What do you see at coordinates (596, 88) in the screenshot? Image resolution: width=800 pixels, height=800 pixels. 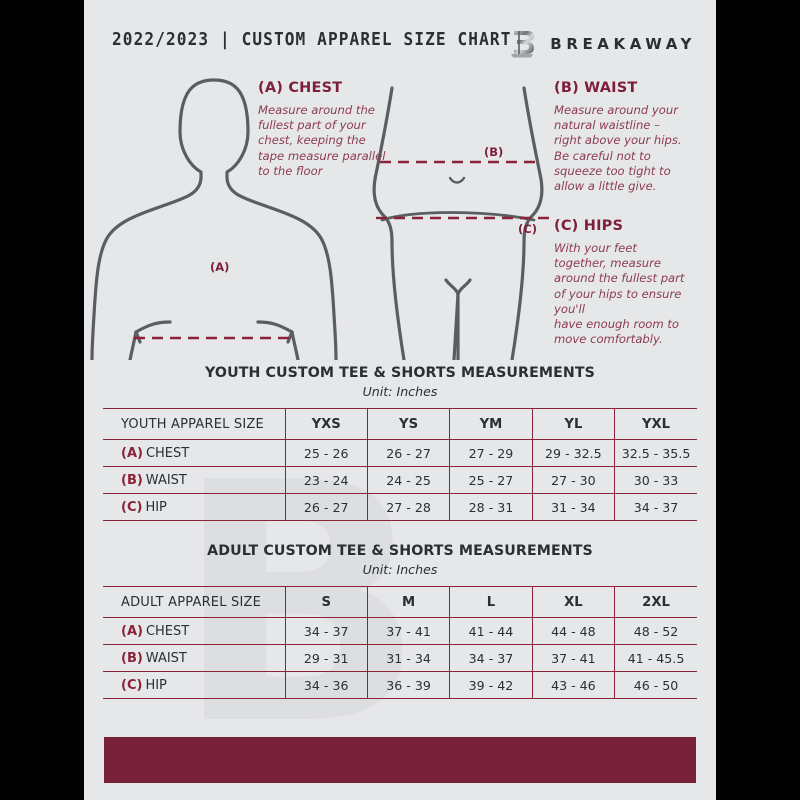 I see `callout-waist-title: (B) WAIST` at bounding box center [596, 88].